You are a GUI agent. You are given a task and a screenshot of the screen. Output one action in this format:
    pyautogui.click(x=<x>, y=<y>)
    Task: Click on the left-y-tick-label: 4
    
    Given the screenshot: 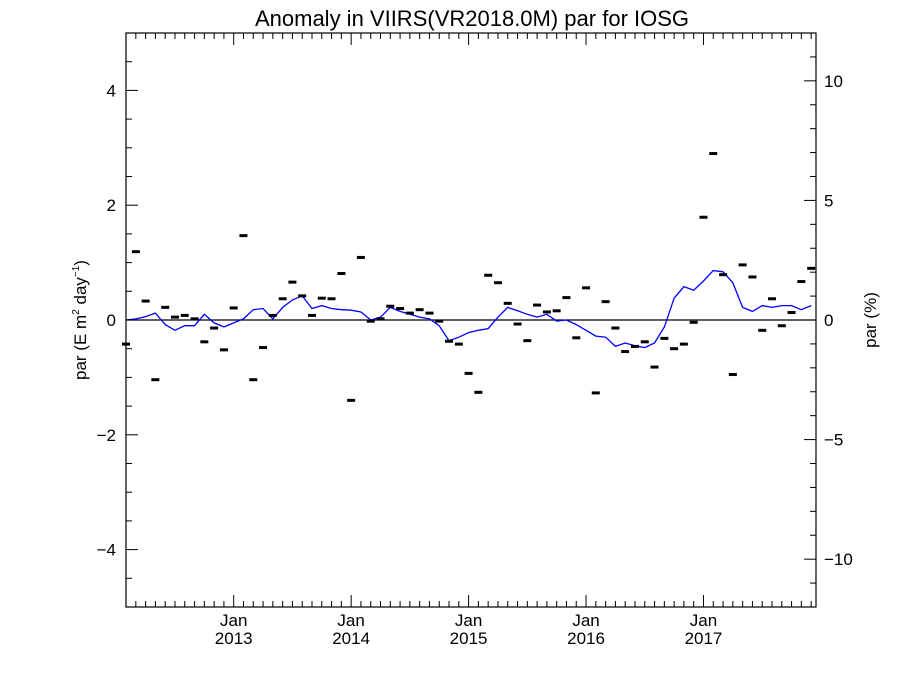 What is the action you would take?
    pyautogui.click(x=111, y=90)
    